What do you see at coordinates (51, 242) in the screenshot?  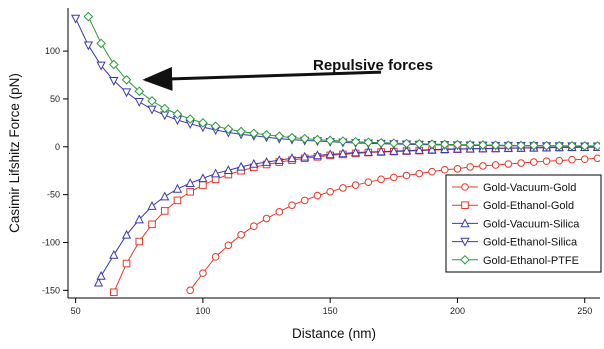 I see `y-tick-label: -100` at bounding box center [51, 242].